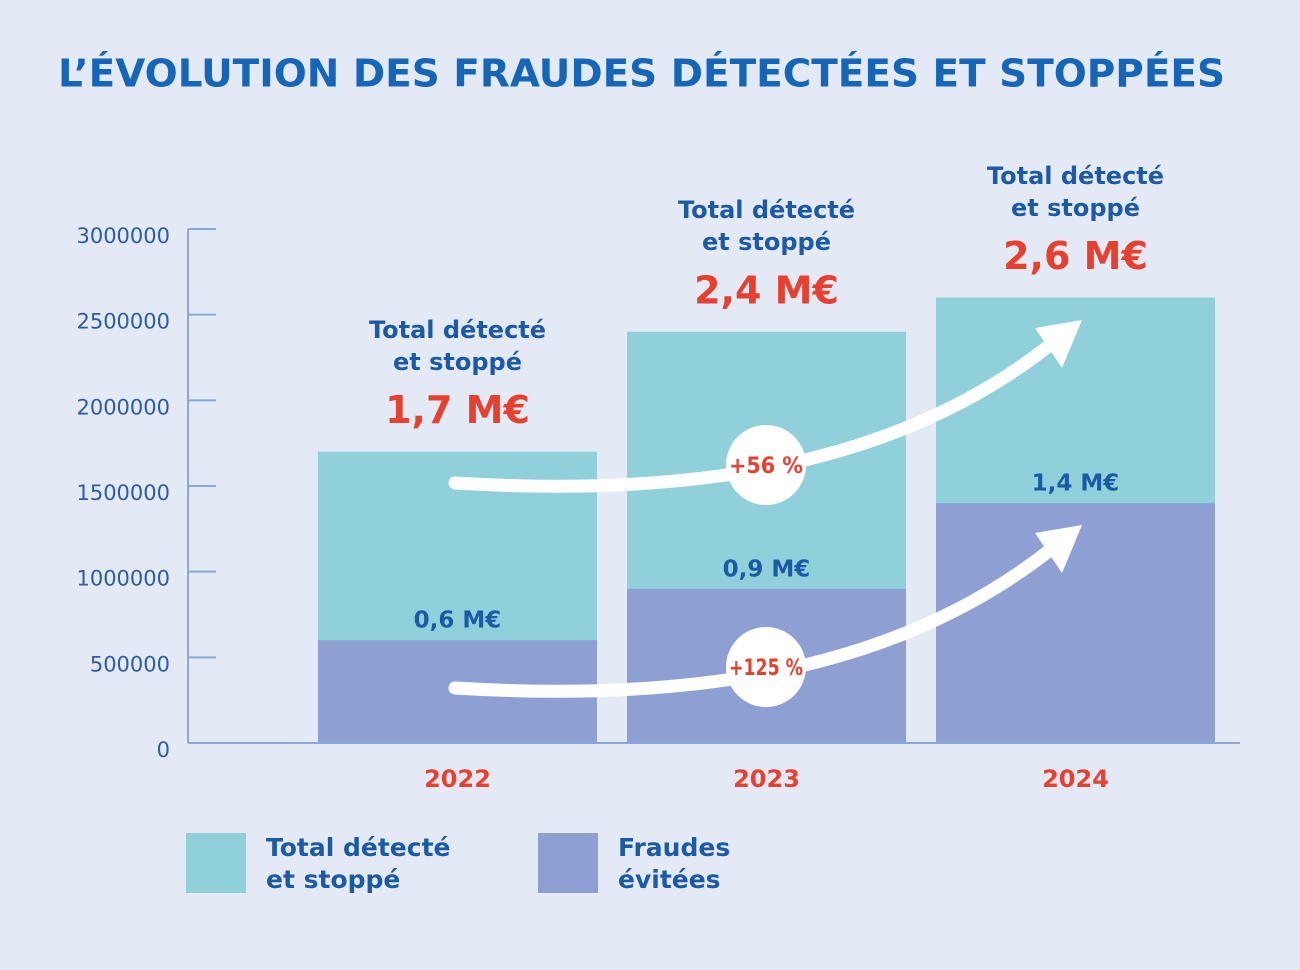  Describe the element at coordinates (458, 621) in the screenshot. I see `value-label: 0,6 M€` at that location.